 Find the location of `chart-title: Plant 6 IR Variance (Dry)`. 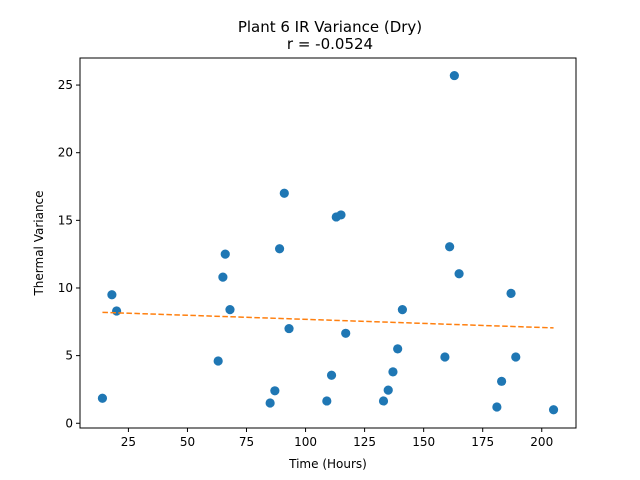

chart-title: Plant 6 IR Variance (Dry) is located at coordinates (330, 27).